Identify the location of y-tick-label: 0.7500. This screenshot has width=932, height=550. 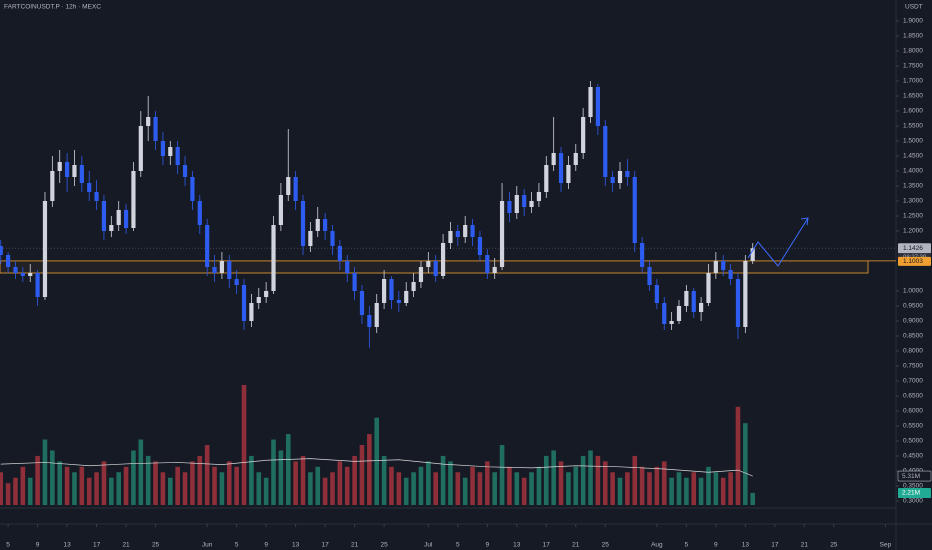
(913, 366).